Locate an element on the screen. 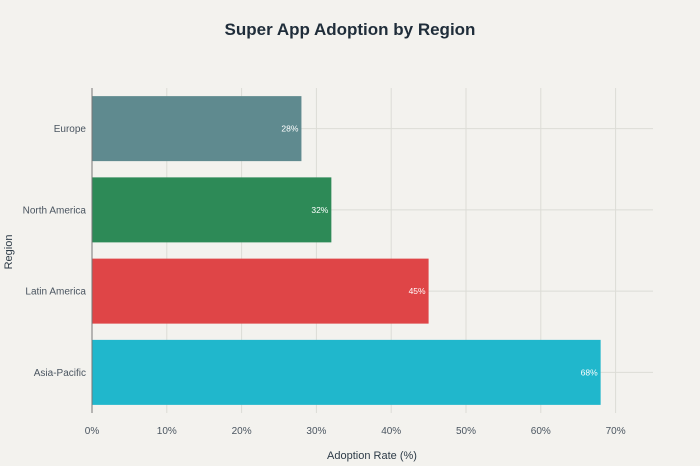  x-tick-label: 0% is located at coordinates (92, 431).